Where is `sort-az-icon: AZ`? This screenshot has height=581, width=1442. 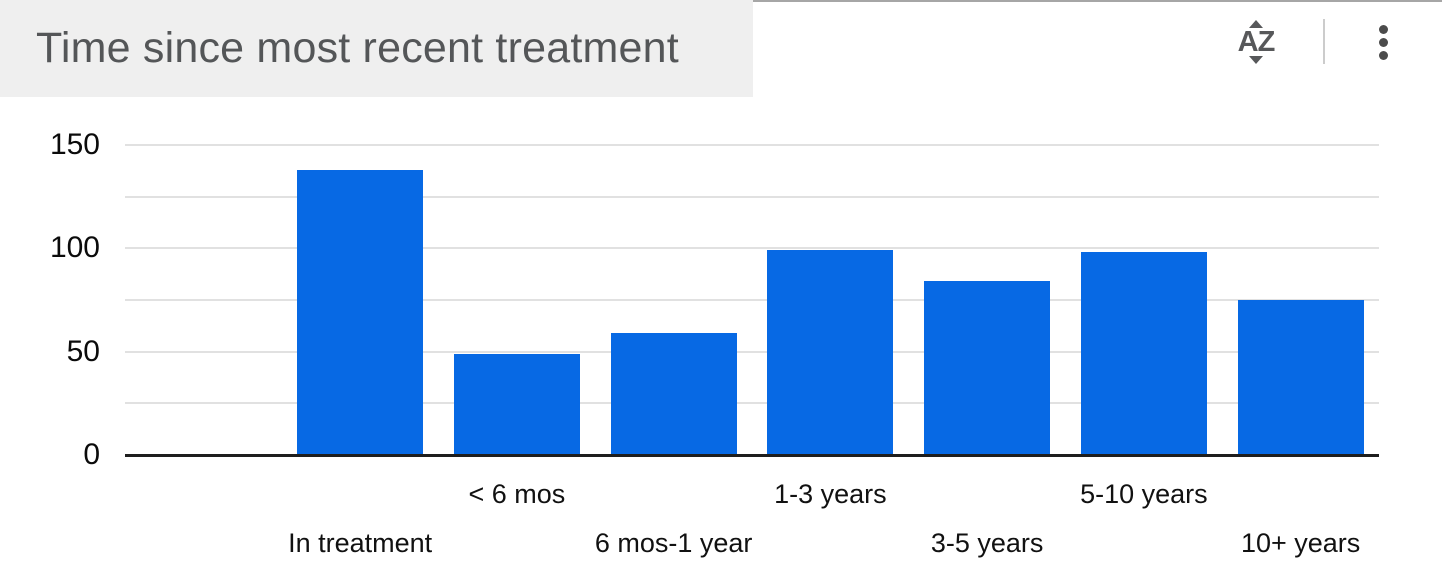 sort-az-icon: AZ is located at coordinates (1256, 42).